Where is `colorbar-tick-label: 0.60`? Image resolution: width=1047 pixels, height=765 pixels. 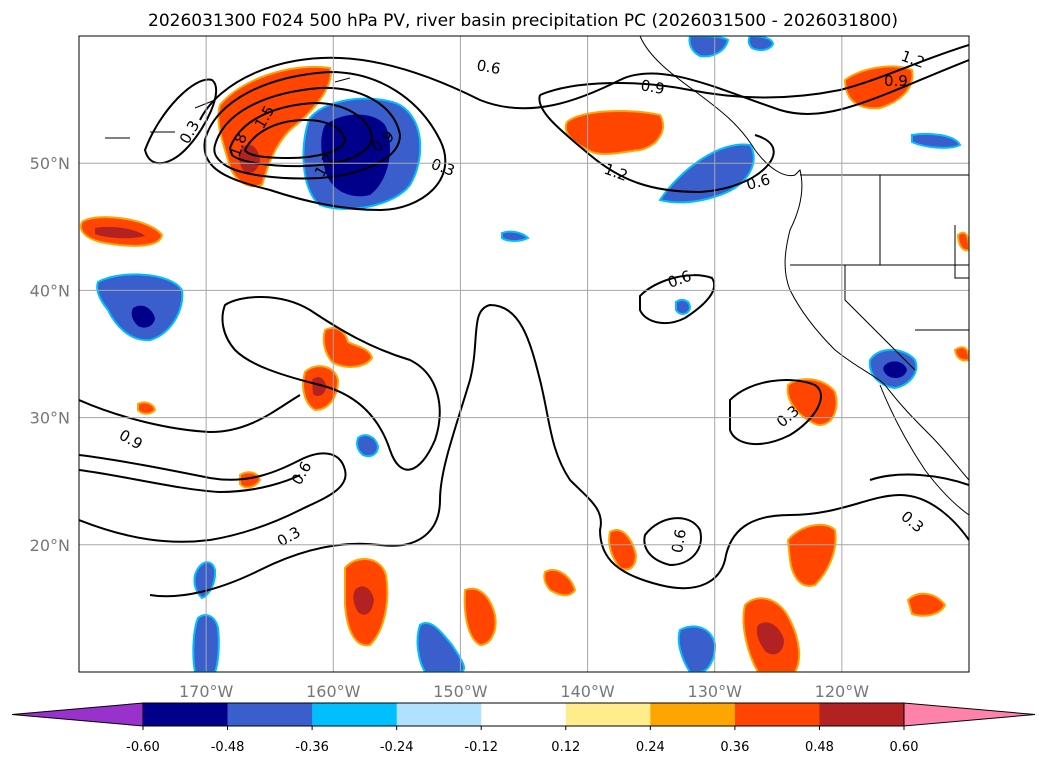
colorbar-tick-label: 0.60 is located at coordinates (904, 747).